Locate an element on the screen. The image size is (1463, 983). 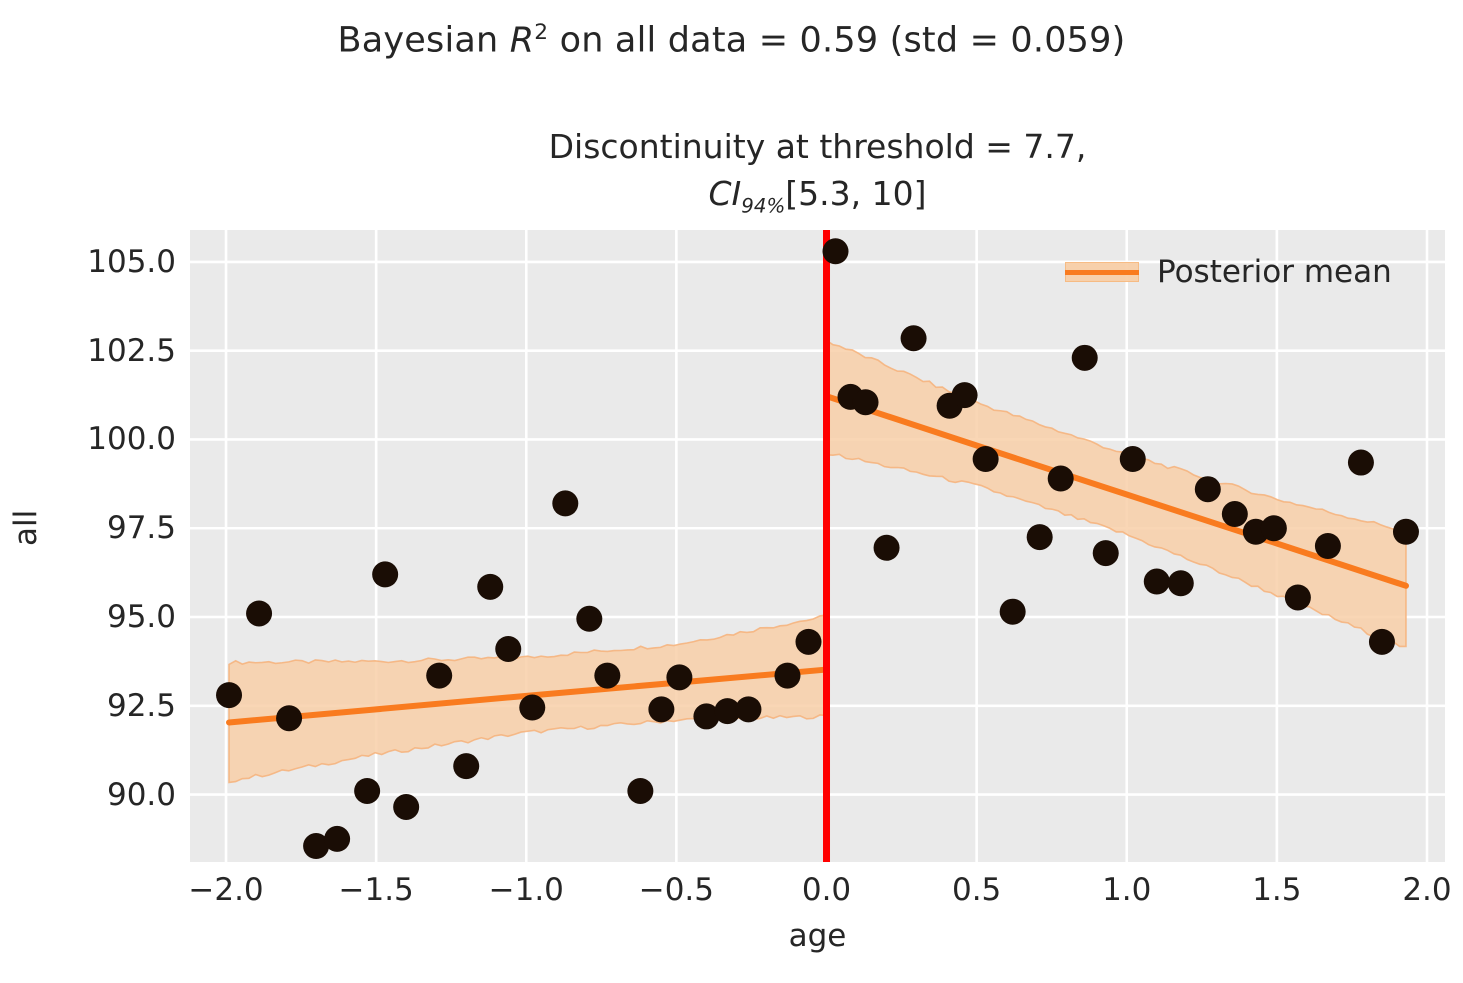
posterior-mean-line-left is located at coordinates (528, 696).